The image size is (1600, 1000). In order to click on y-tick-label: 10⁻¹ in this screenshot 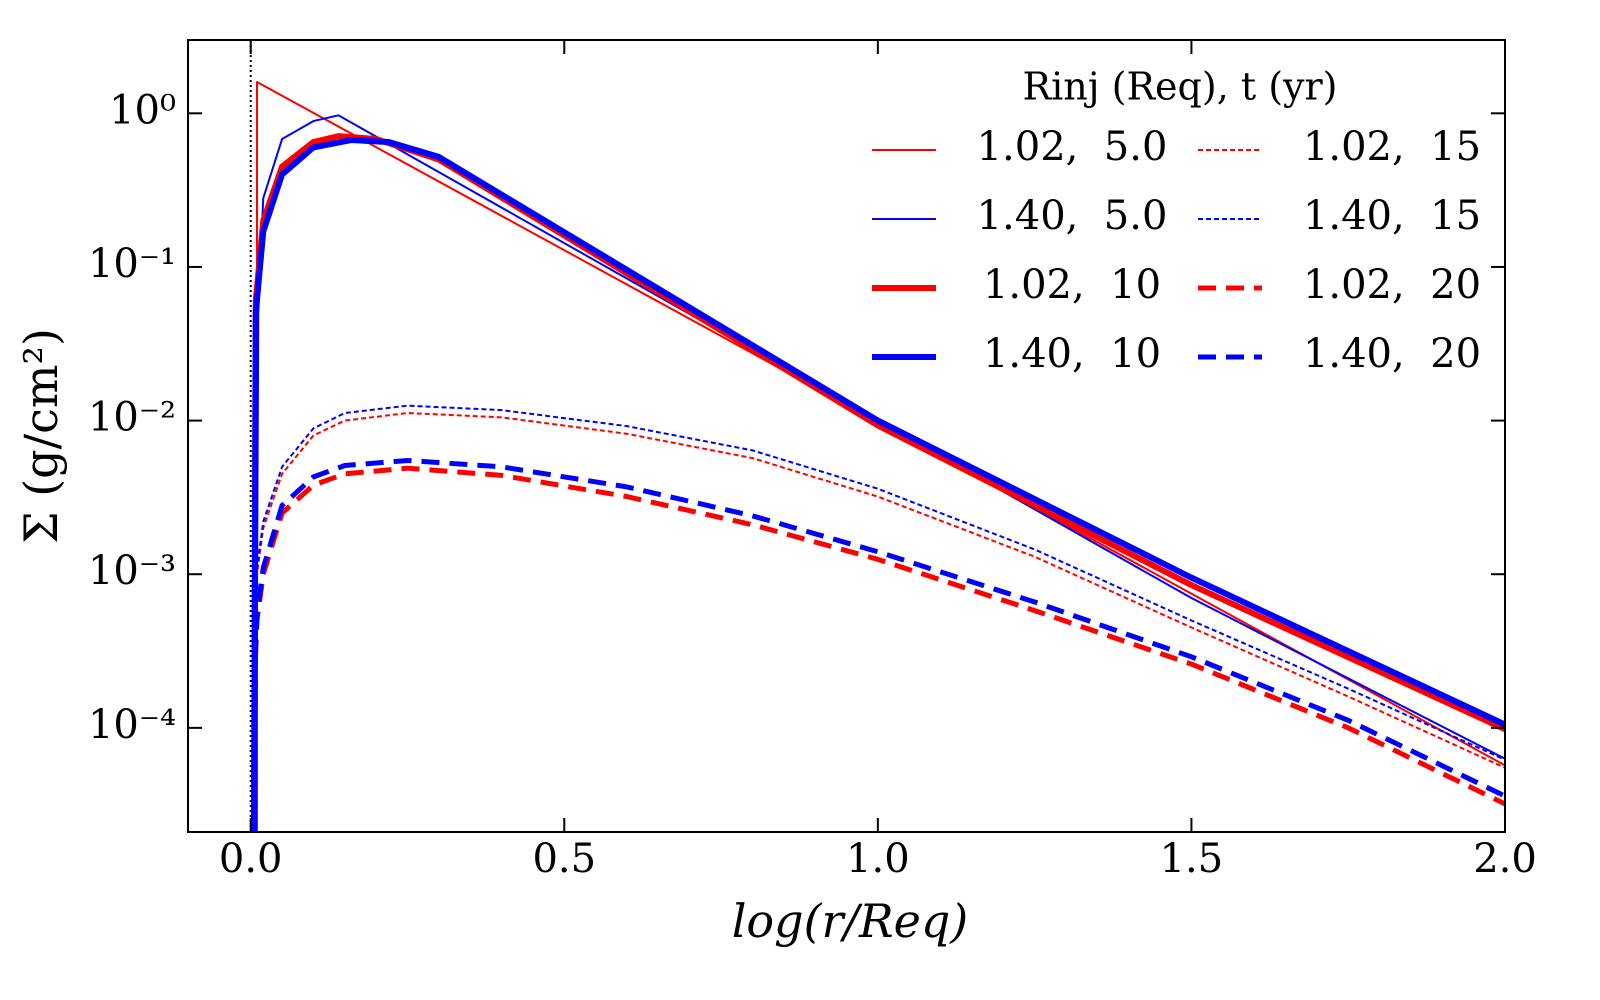, I will do `click(132, 264)`.